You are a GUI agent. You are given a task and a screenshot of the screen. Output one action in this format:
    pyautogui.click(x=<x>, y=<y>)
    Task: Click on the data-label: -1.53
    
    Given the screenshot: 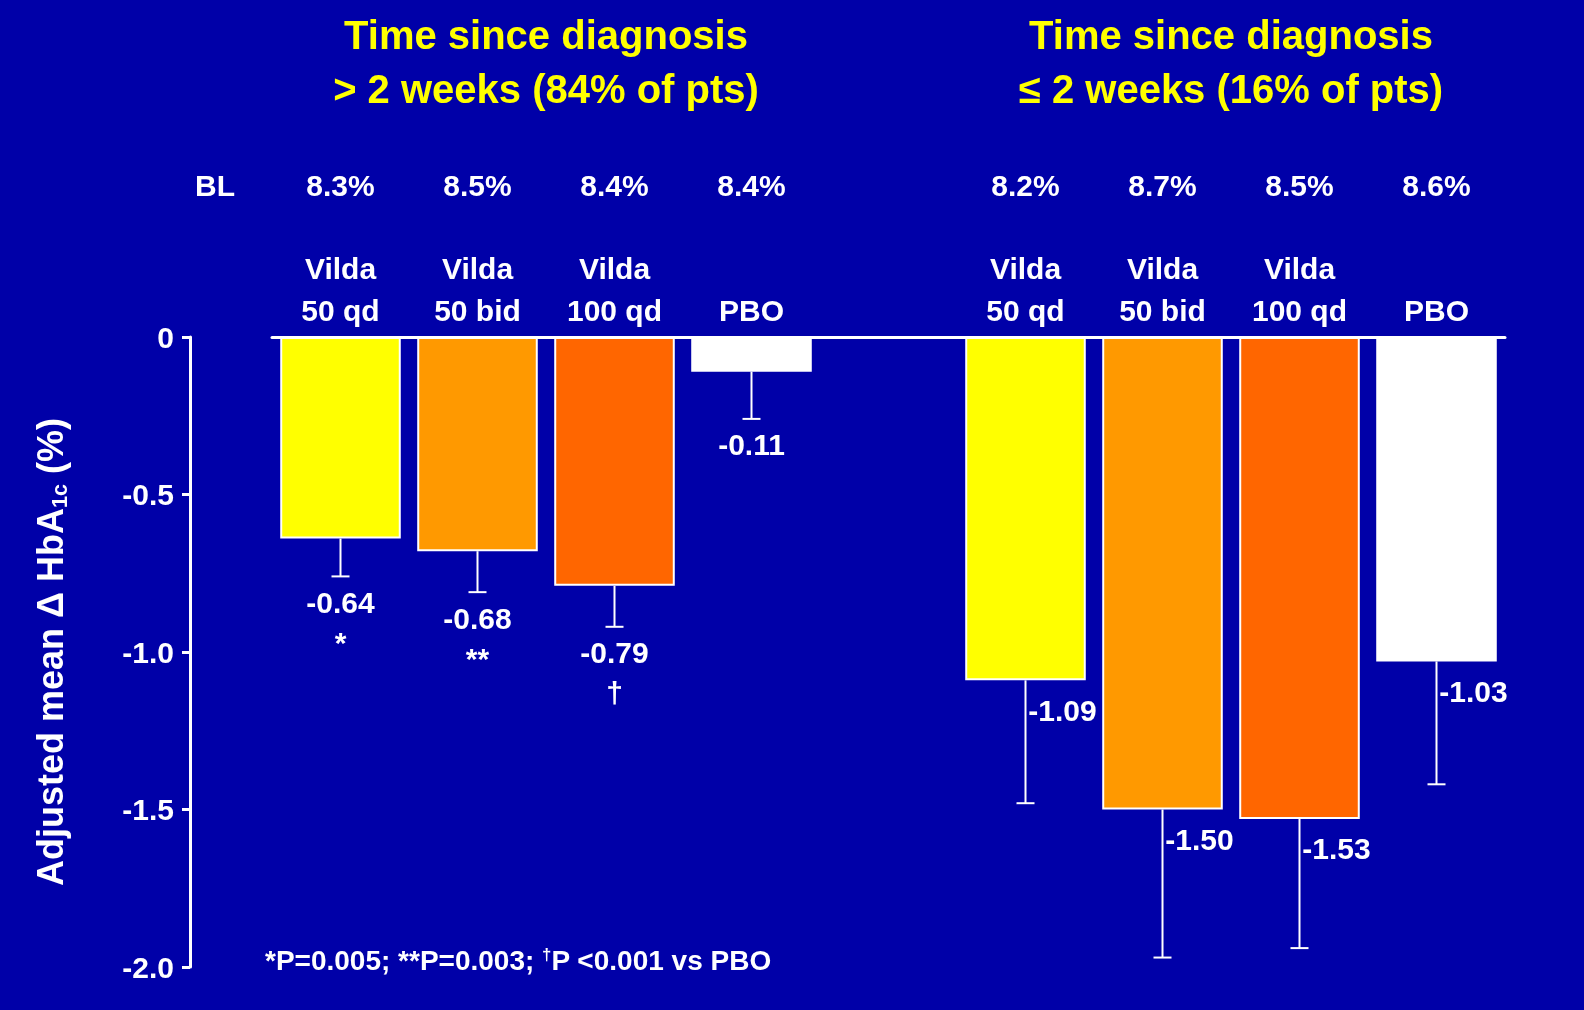 What is the action you would take?
    pyautogui.click(x=1336, y=849)
    